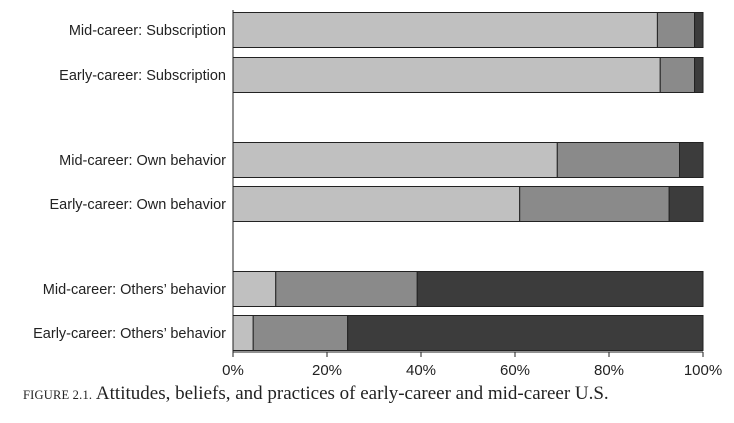 The height and width of the screenshot is (423, 734). What do you see at coordinates (142, 76) in the screenshot?
I see `category-label: Early-career: Subscription` at bounding box center [142, 76].